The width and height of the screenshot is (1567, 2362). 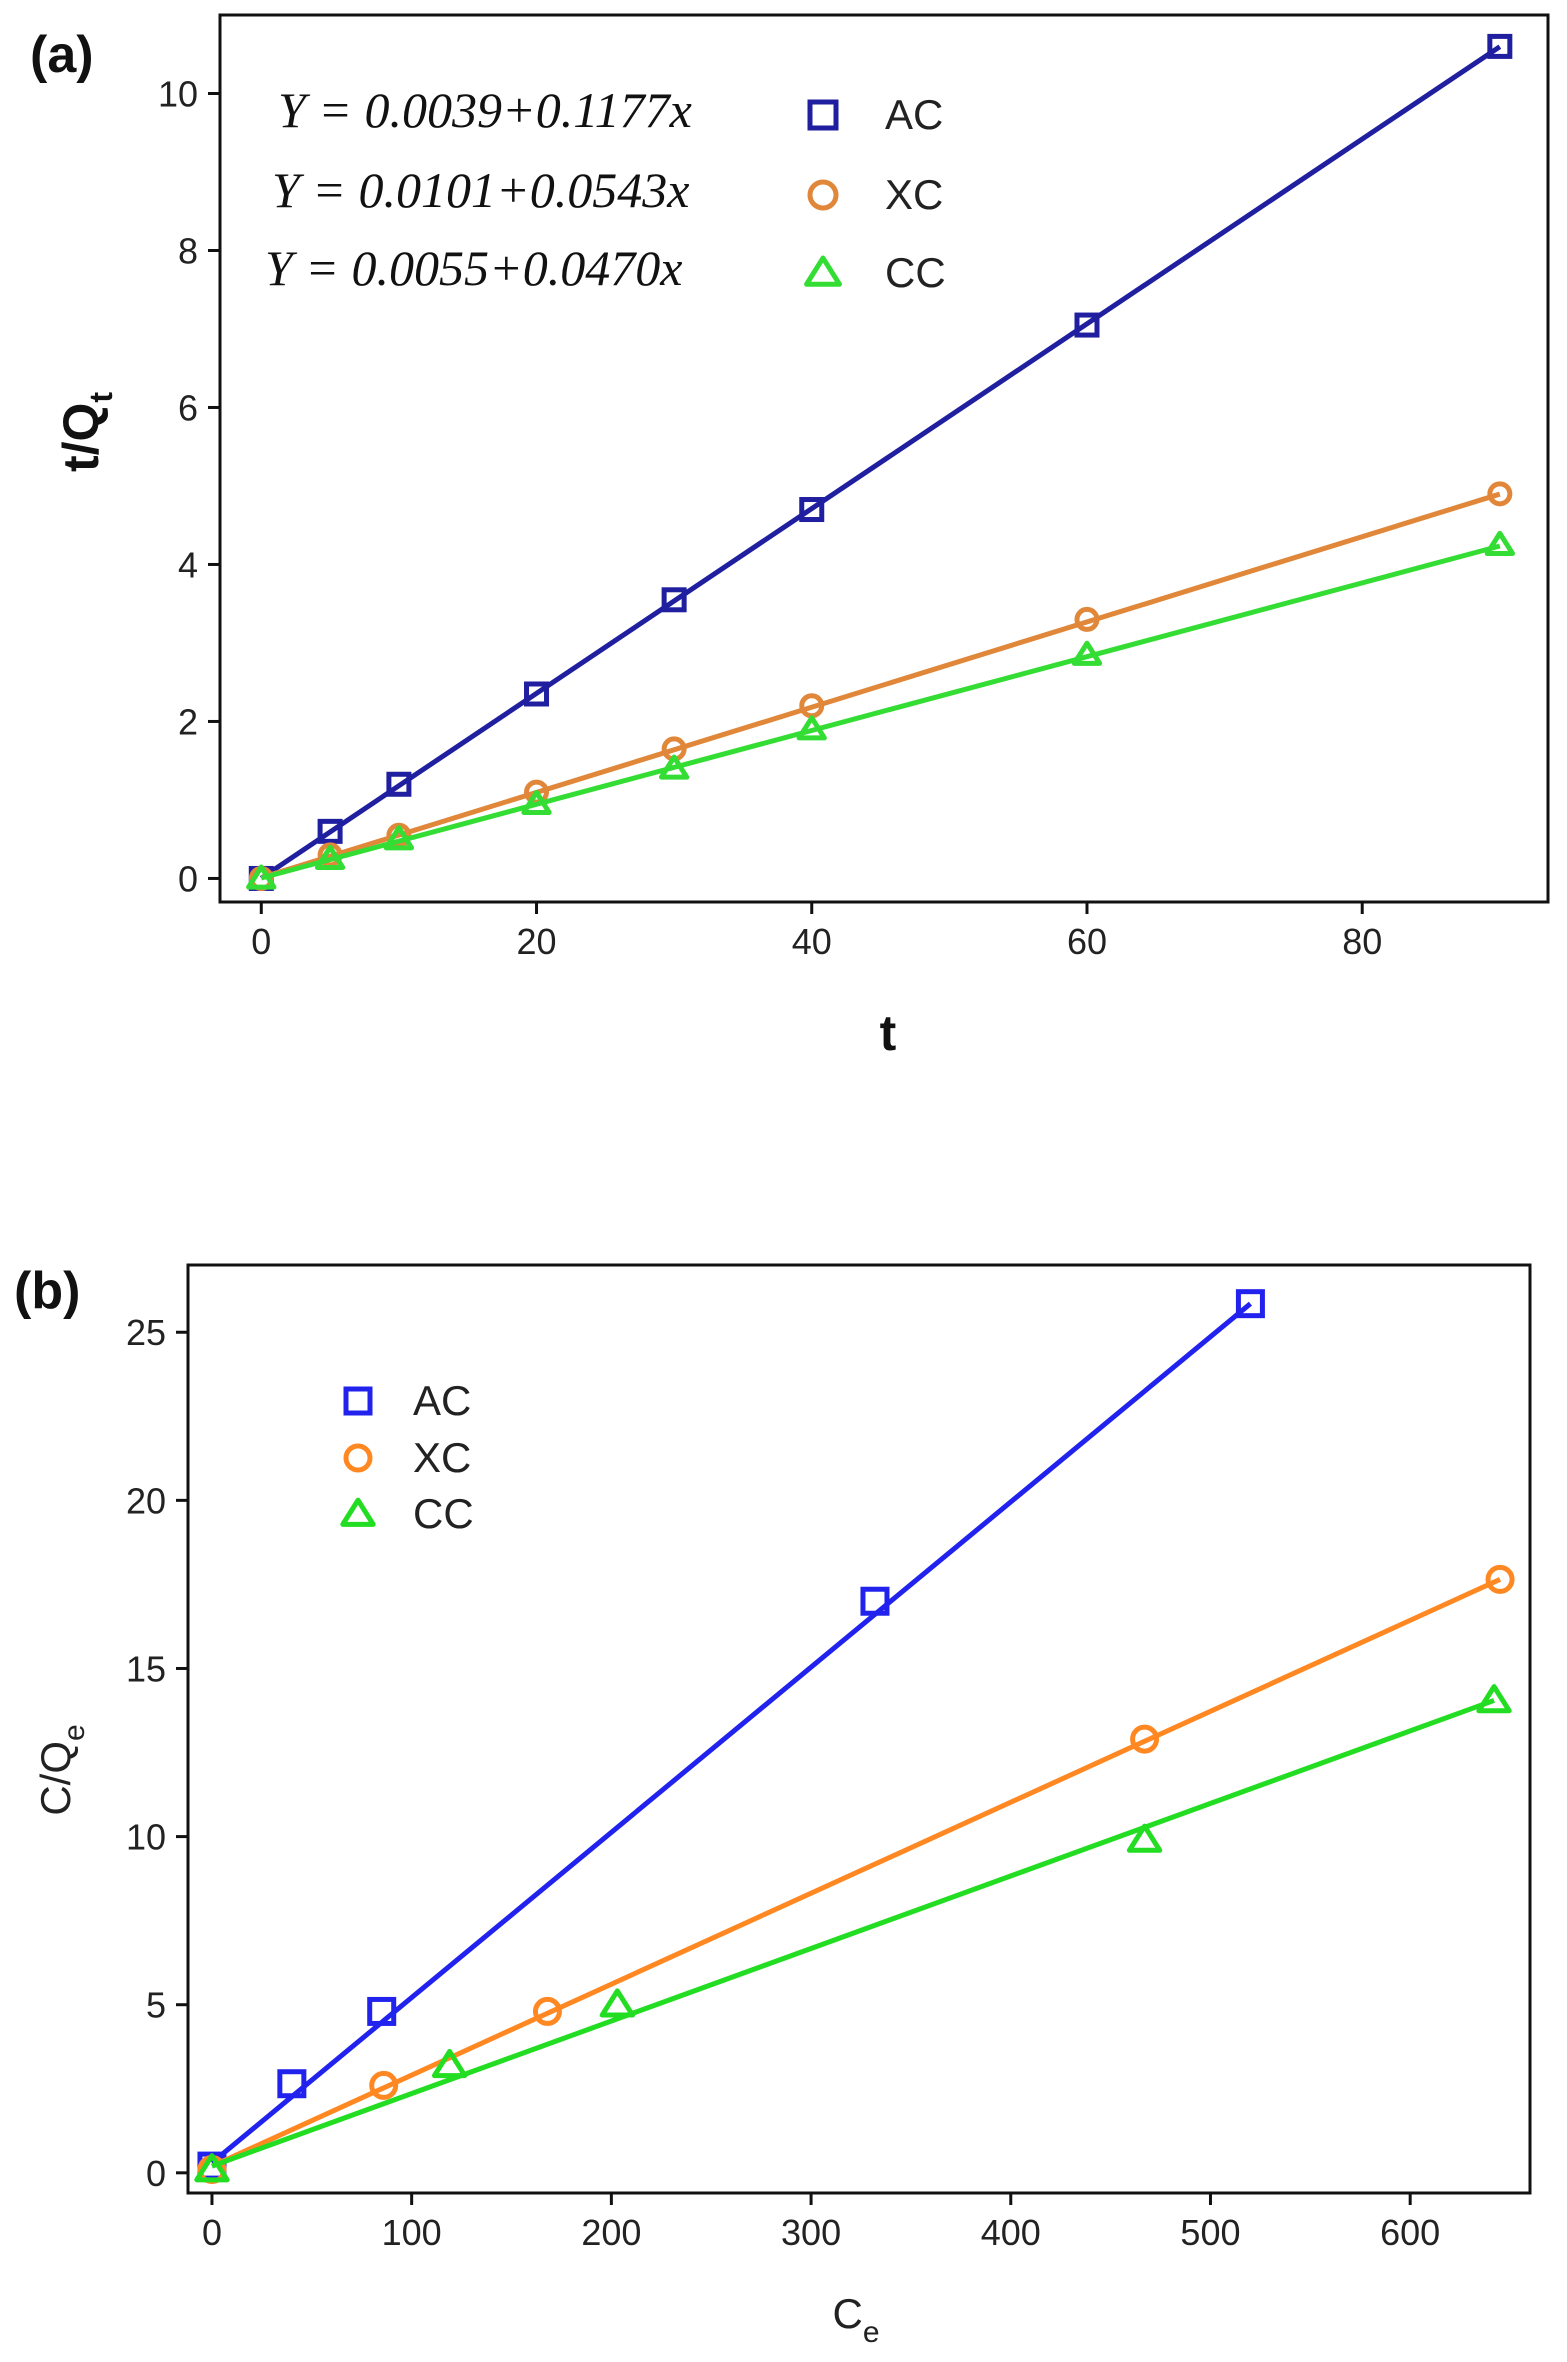 I want to click on panel-a-legend-label-xc: XC, so click(x=914, y=194).